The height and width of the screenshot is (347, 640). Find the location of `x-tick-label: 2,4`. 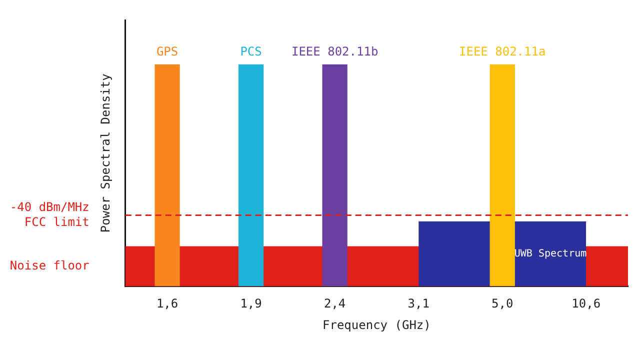

x-tick-label: 2,4 is located at coordinates (335, 303).